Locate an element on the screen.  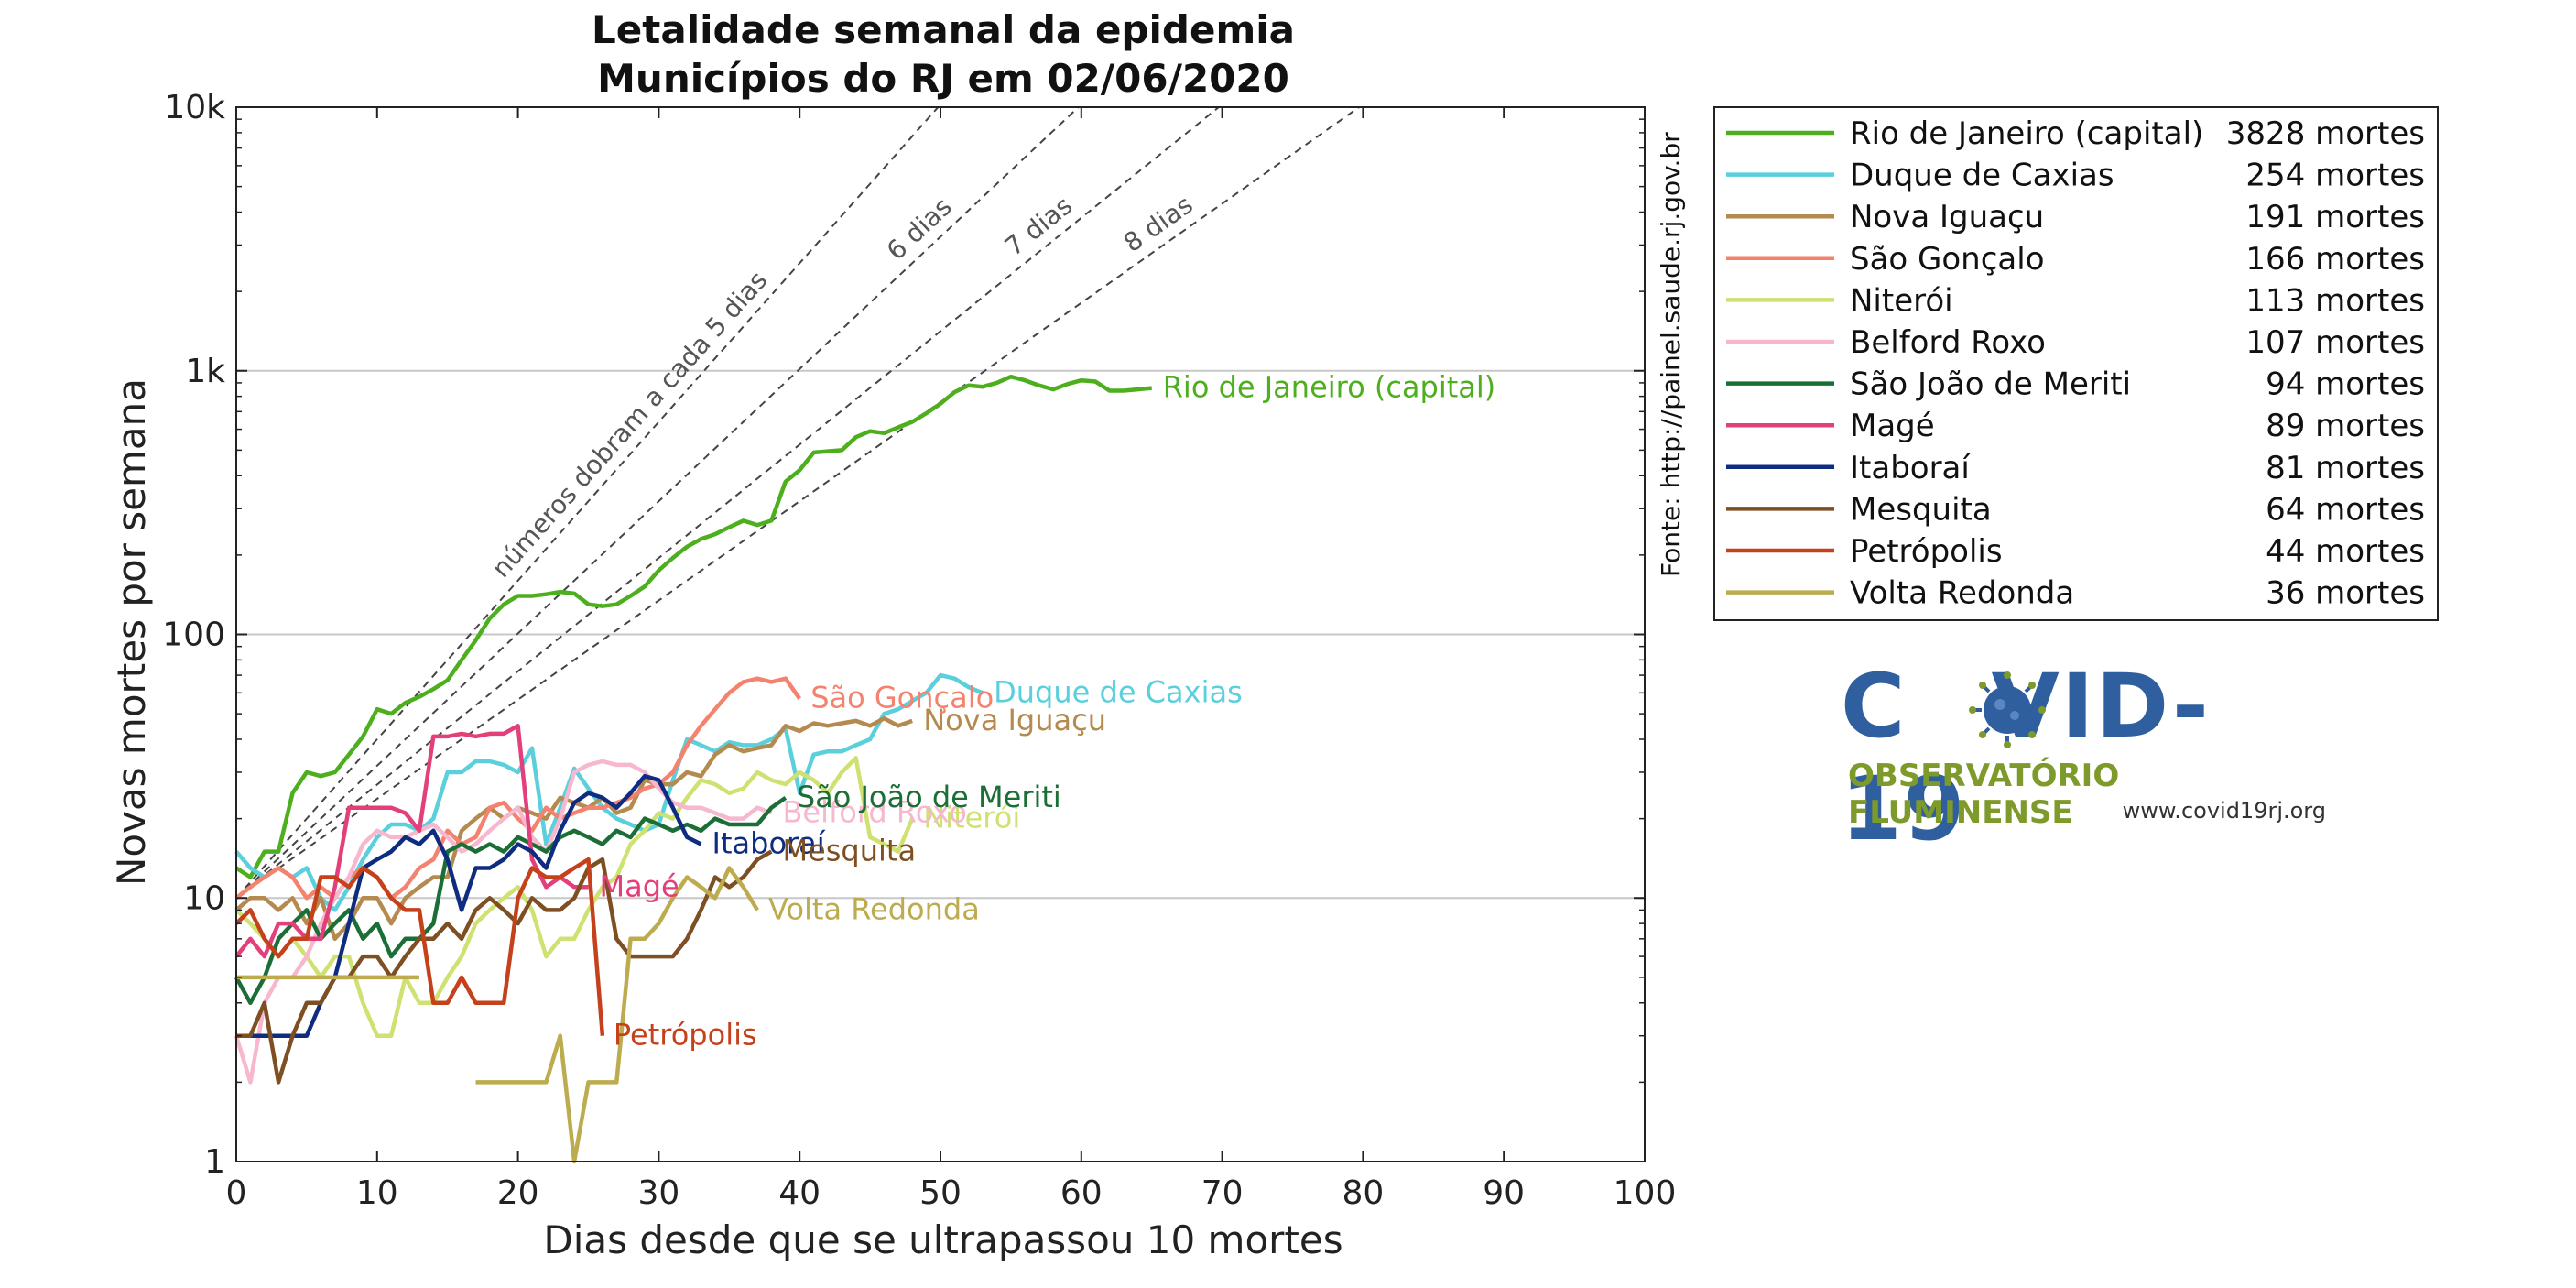
legend-series-name: Duque de Caxias is located at coordinates (1982, 176).